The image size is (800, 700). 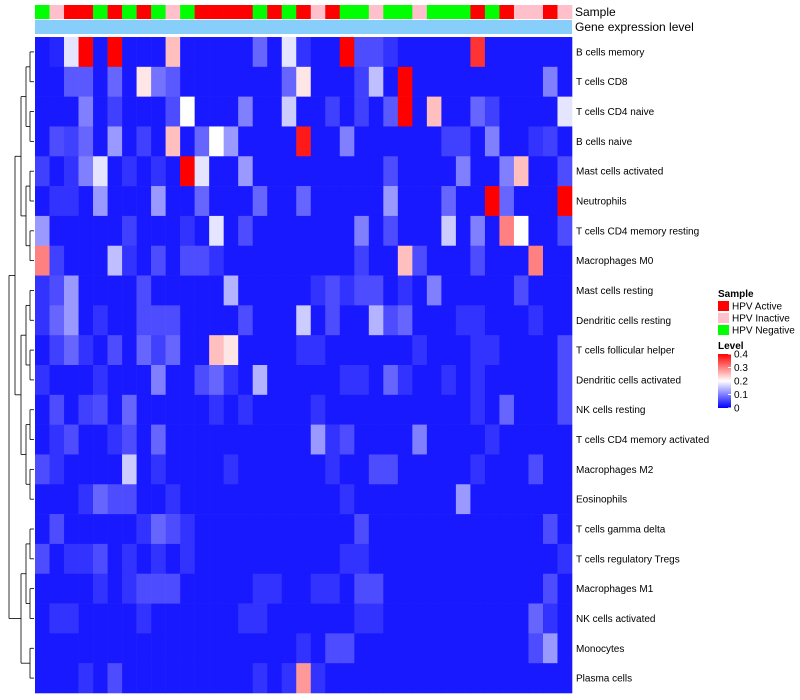 What do you see at coordinates (634, 27) in the screenshot?
I see `annotation-label-gene-expression: Gene expression level` at bounding box center [634, 27].